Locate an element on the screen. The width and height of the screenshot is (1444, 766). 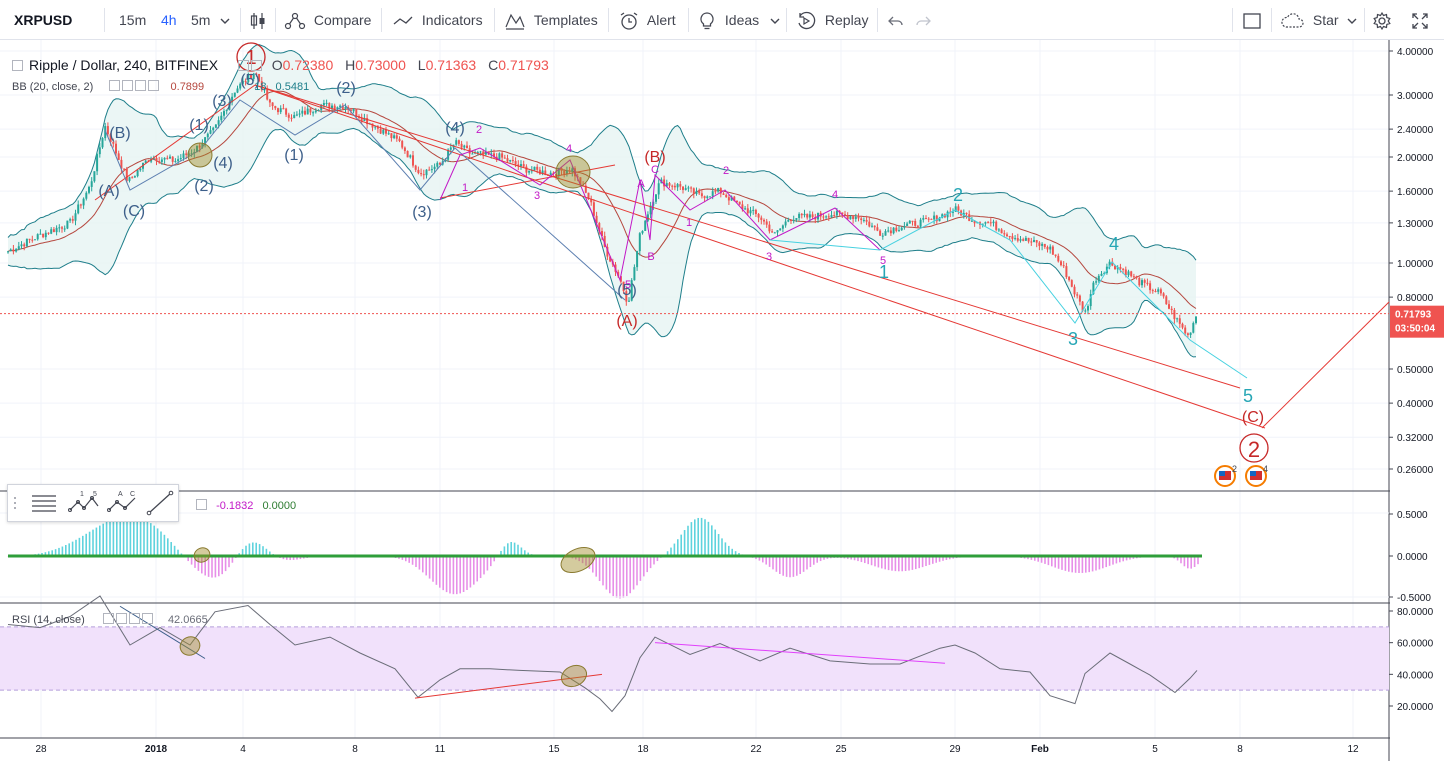
undo-button is located at coordinates (896, 20).